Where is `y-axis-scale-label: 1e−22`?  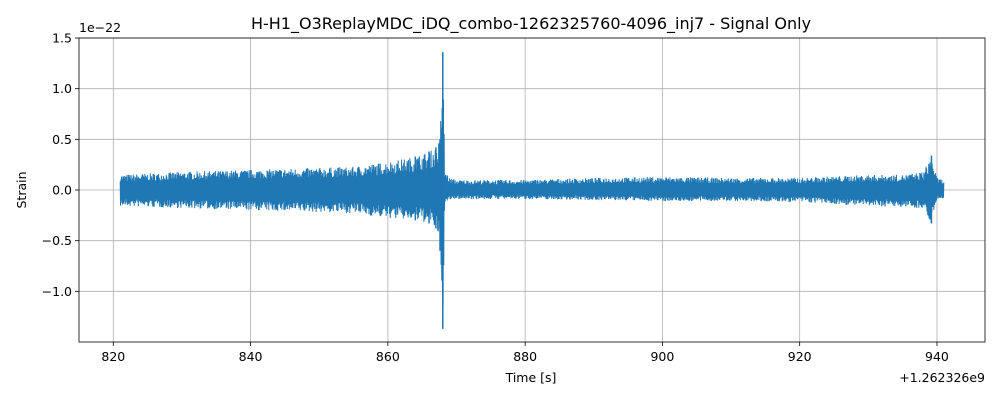 y-axis-scale-label: 1e−22 is located at coordinates (100, 27).